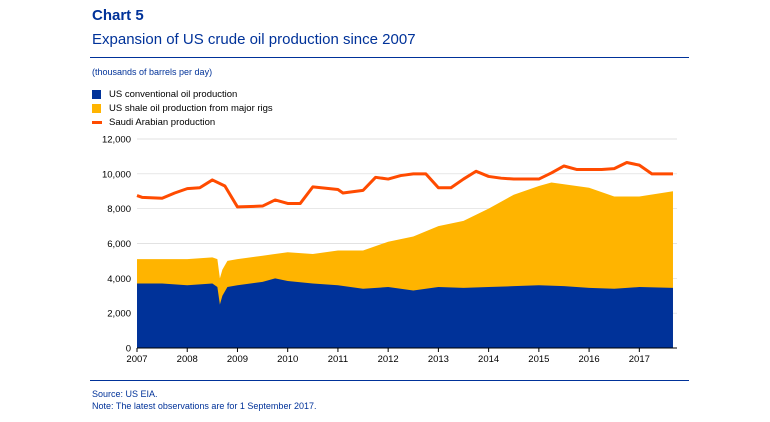 Image resolution: width=770 pixels, height=422 pixels. I want to click on x-tick-label: 2008, so click(187, 359).